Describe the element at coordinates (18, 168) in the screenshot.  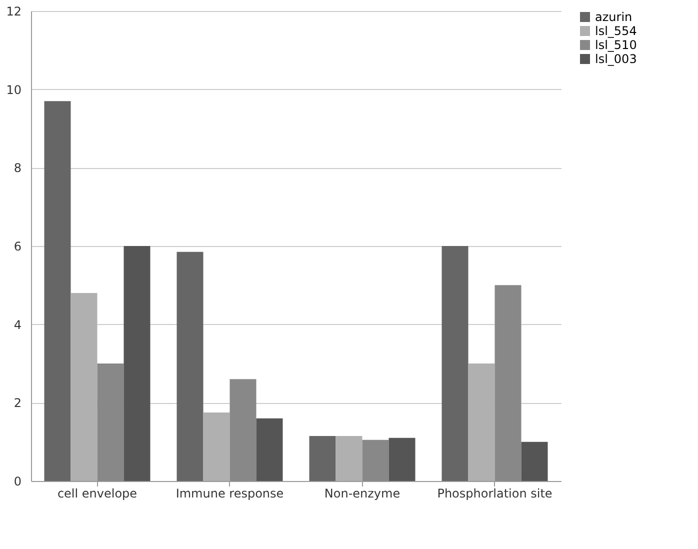
I see `y-tick-label: 8` at that location.